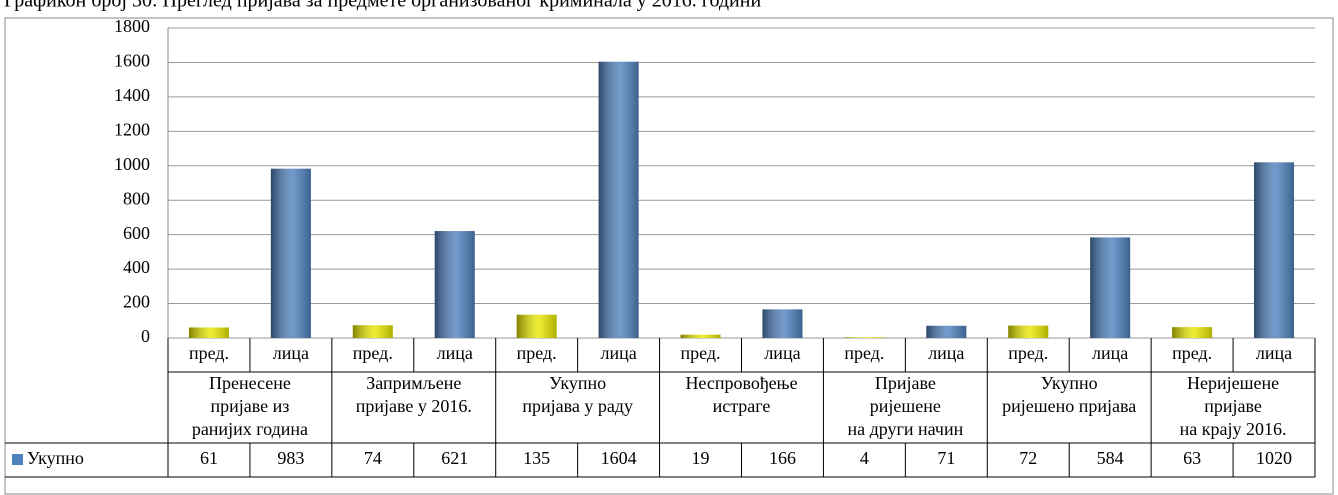 Image resolution: width=1338 pixels, height=495 pixels. Describe the element at coordinates (136, 233) in the screenshot. I see `y-tick-label: 600` at that location.